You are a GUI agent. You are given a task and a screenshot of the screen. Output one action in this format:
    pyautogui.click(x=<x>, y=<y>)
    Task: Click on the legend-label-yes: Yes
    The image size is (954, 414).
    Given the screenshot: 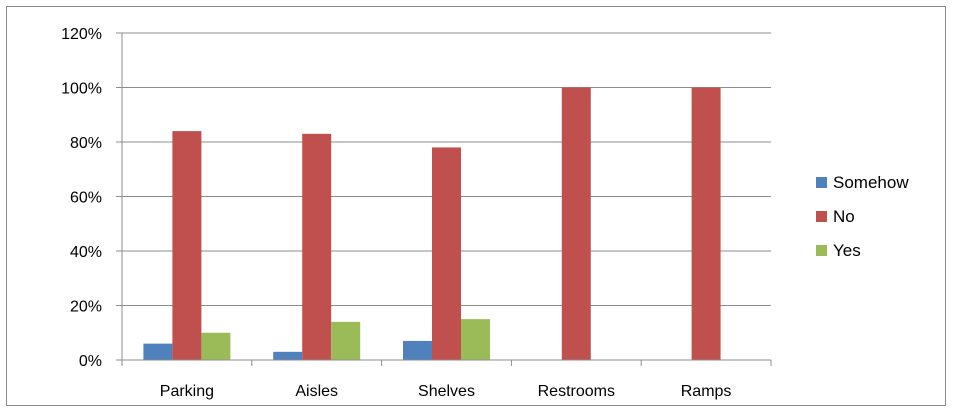 What is the action you would take?
    pyautogui.click(x=847, y=250)
    